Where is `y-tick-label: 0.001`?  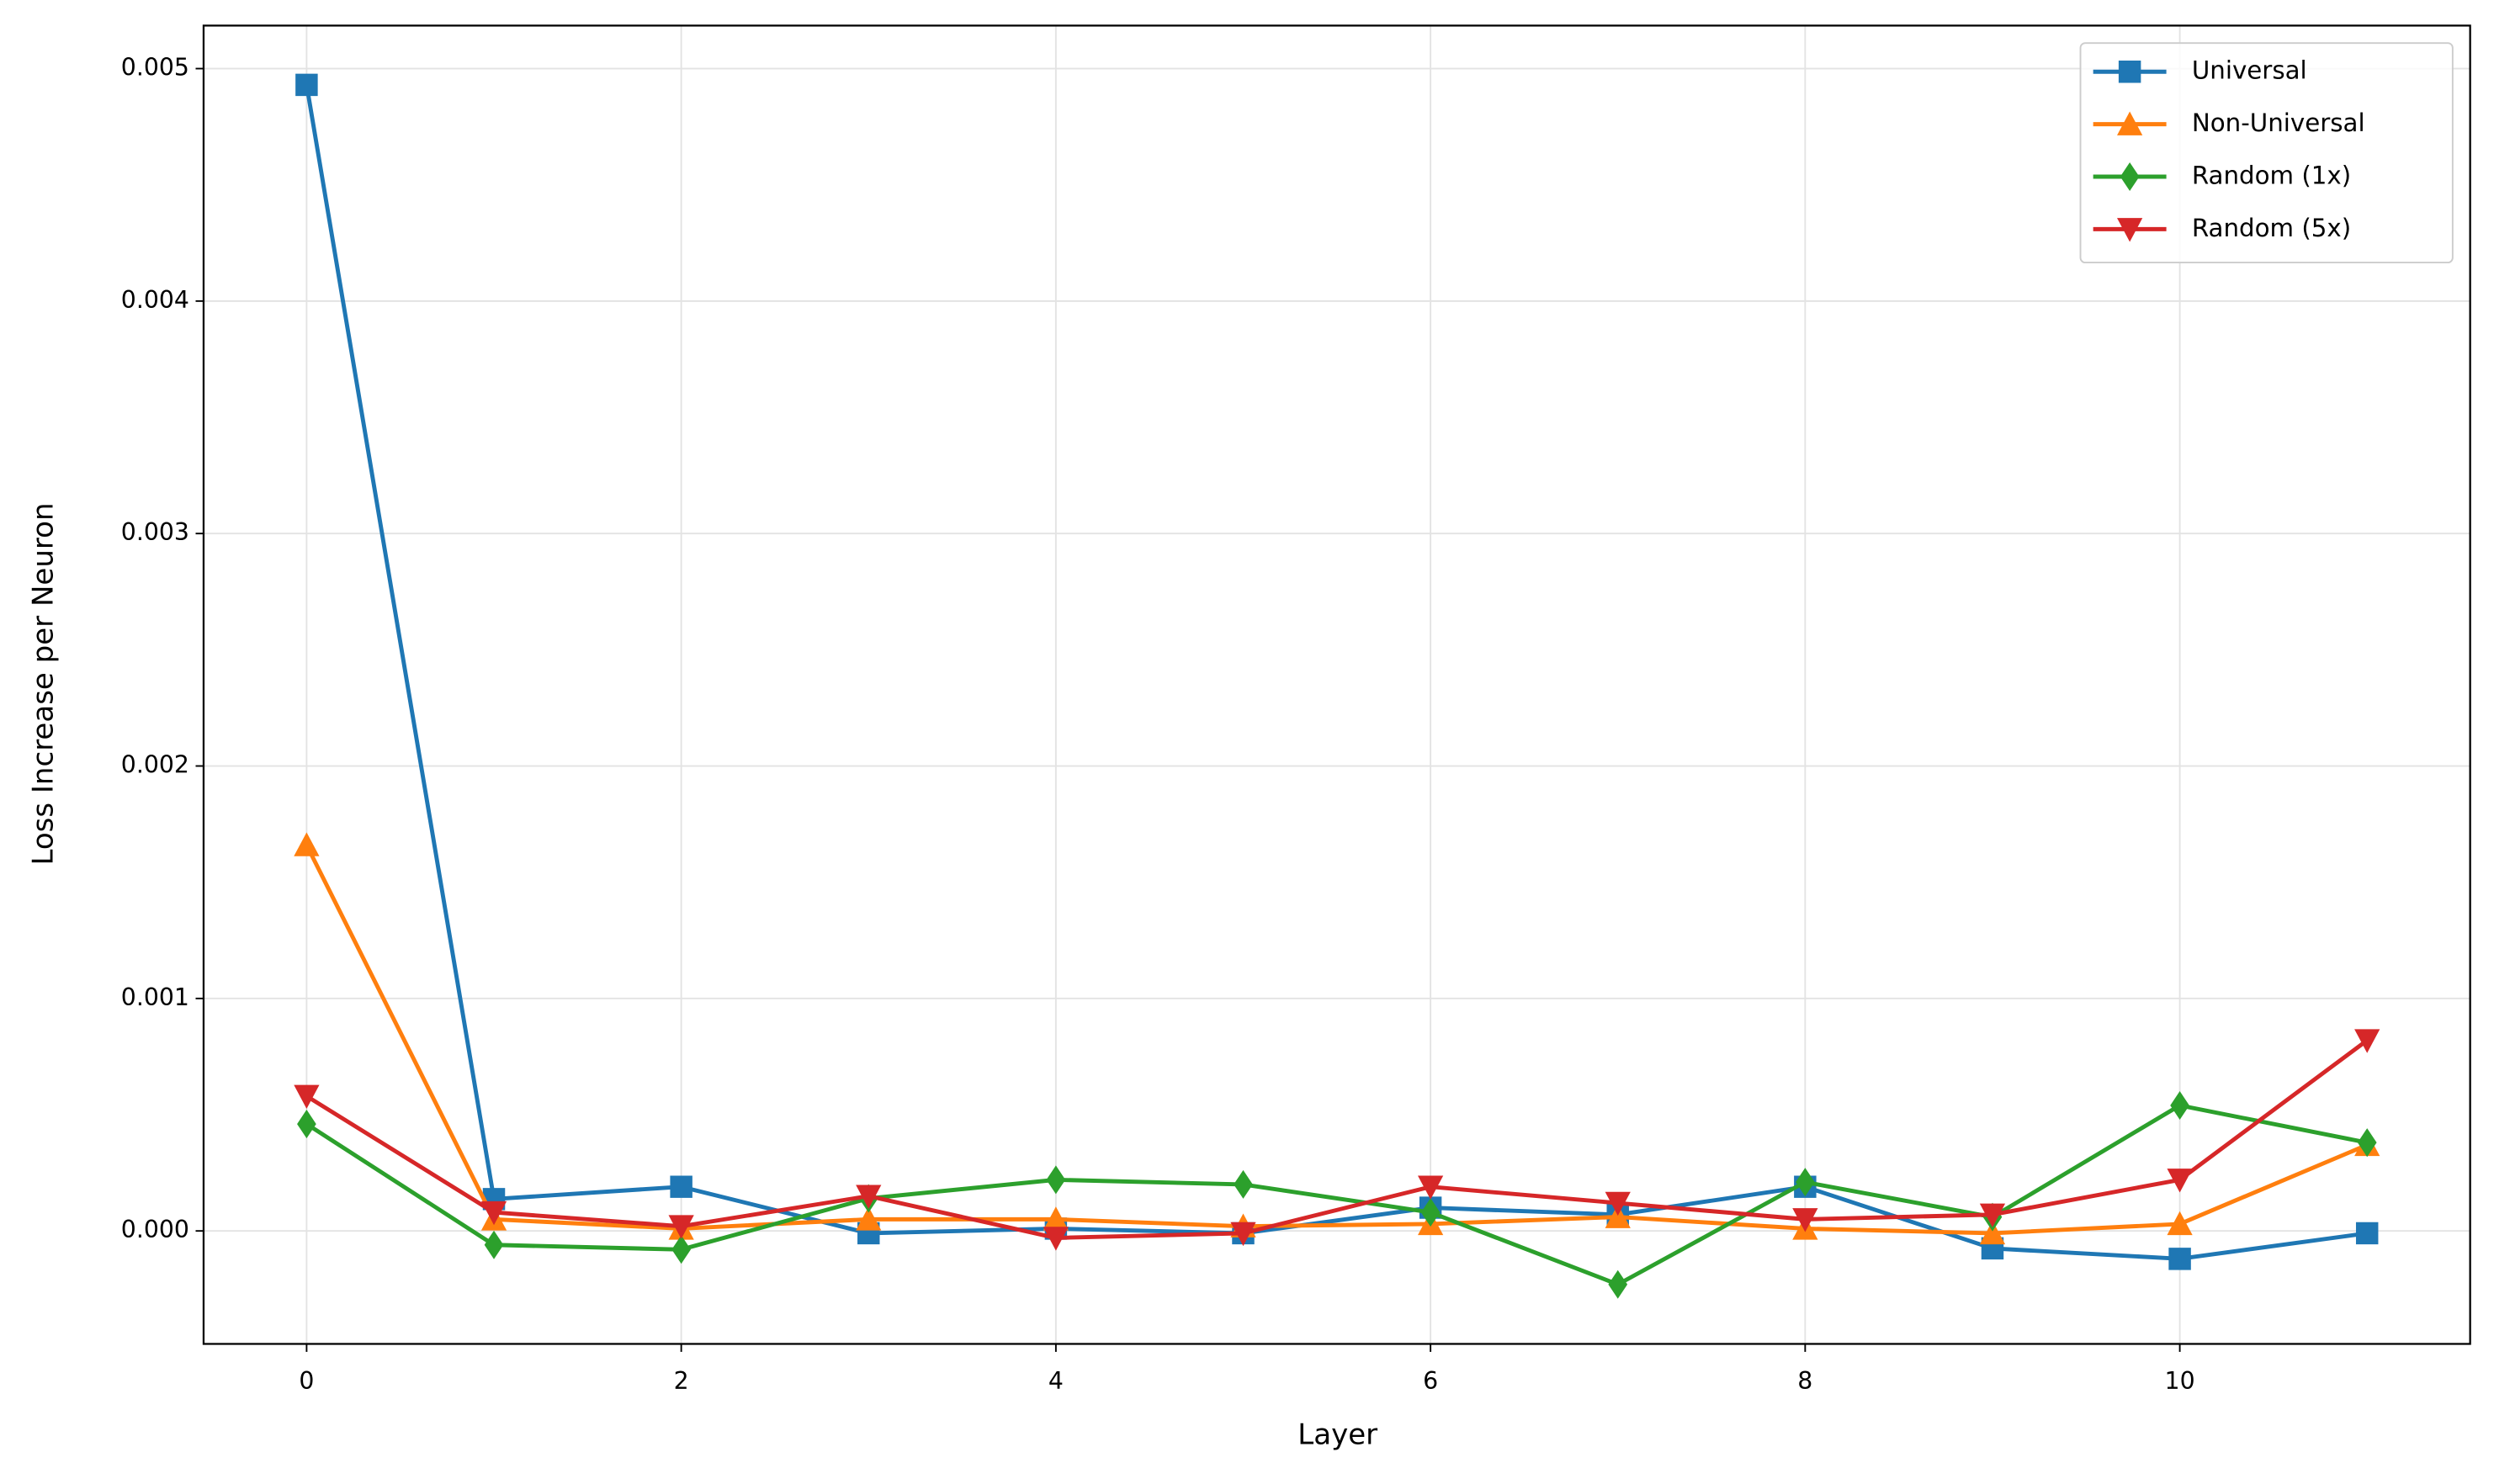 y-tick-label: 0.001 is located at coordinates (155, 997).